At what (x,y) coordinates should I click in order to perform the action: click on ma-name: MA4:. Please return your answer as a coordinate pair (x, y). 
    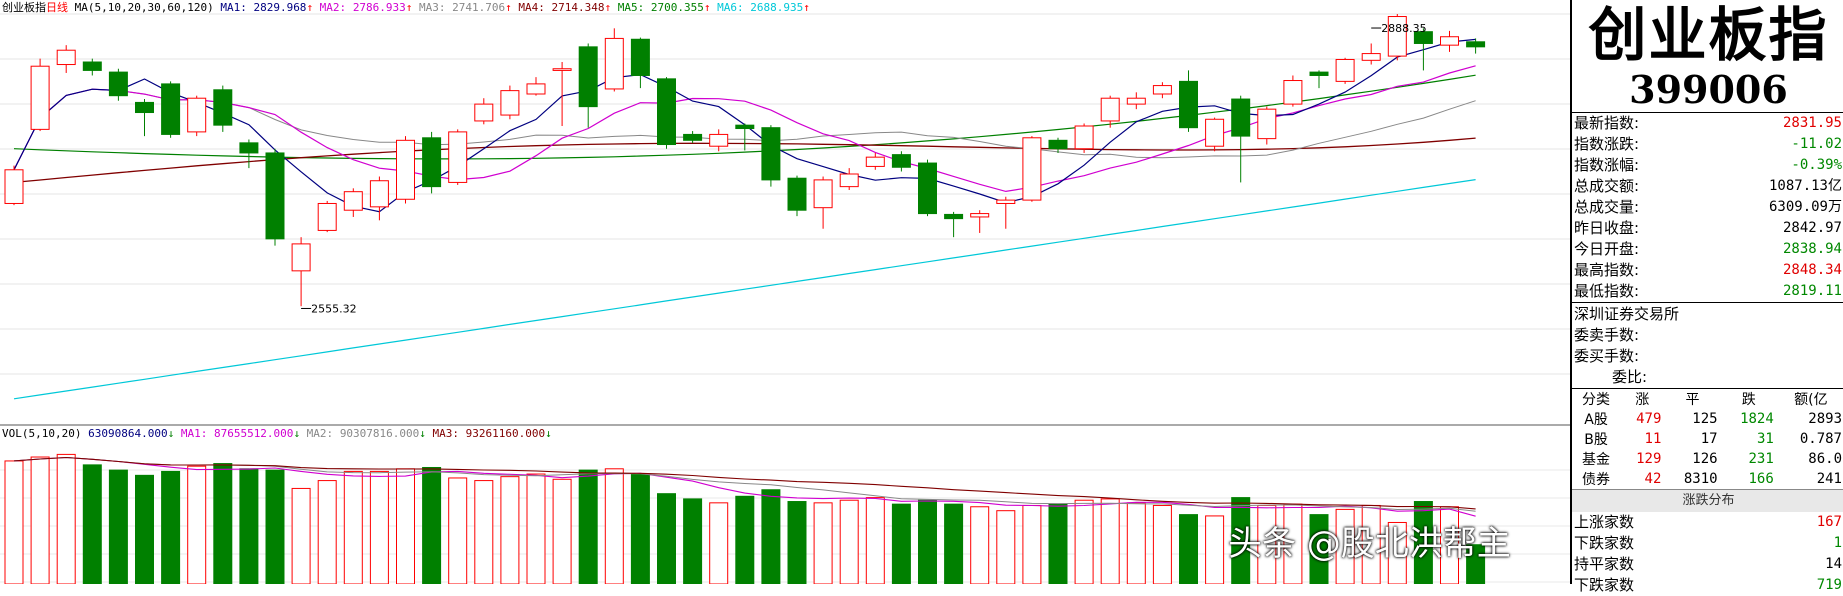
    Looking at the image, I should click on (532, 7).